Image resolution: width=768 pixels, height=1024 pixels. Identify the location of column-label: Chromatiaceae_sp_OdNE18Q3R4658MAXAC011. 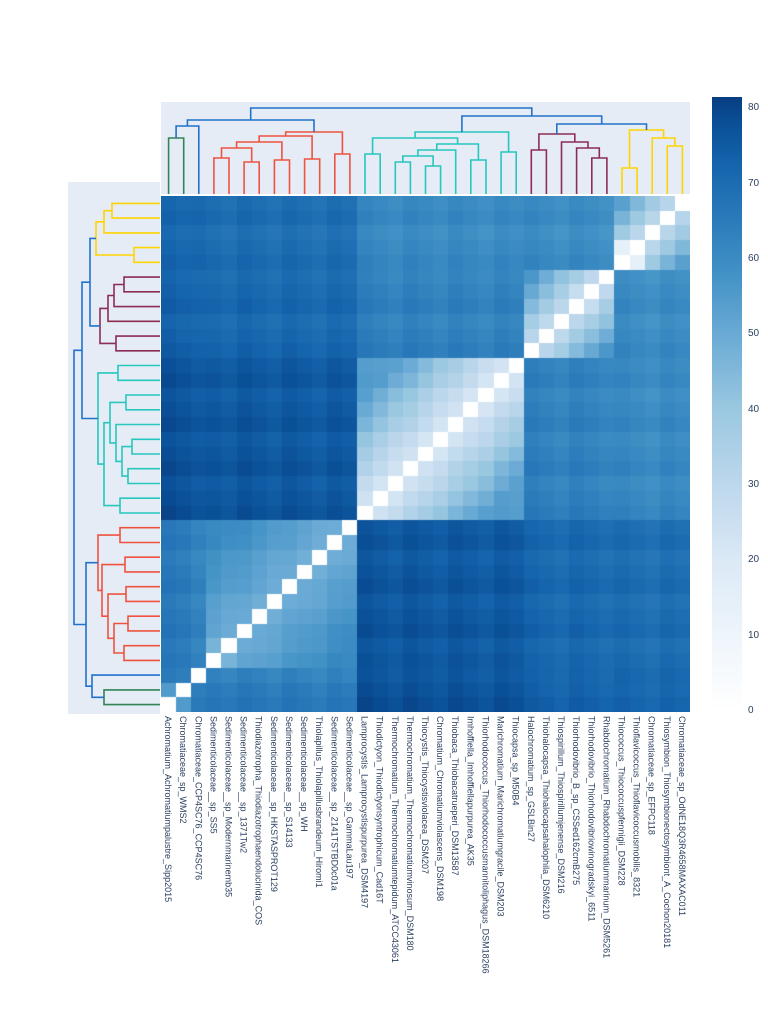
(681, 816).